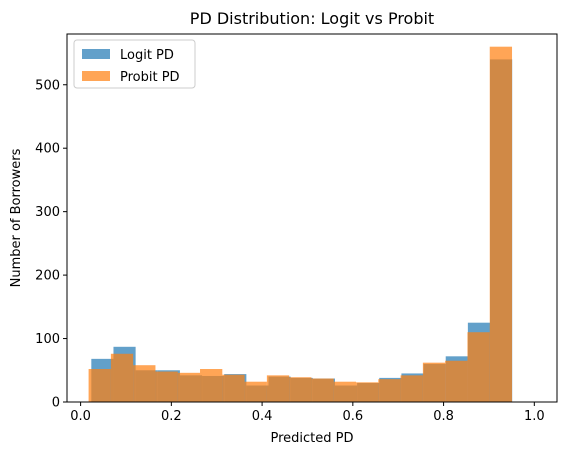 The image size is (571, 455). What do you see at coordinates (312, 18) in the screenshot?
I see `chart-title: PD Distribution: Logit vs Probit` at bounding box center [312, 18].